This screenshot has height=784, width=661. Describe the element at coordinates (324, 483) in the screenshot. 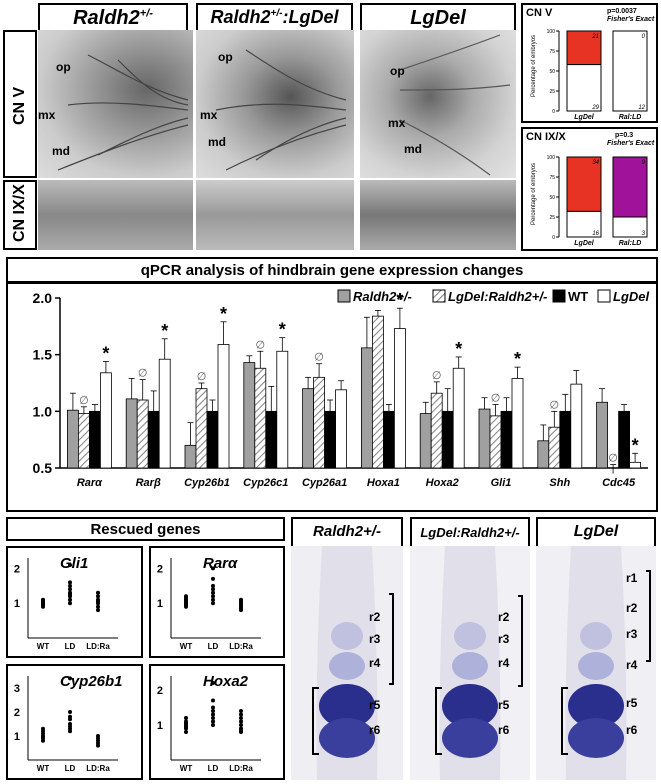

I see `qpcr-category-label: Cyp26a1` at that location.